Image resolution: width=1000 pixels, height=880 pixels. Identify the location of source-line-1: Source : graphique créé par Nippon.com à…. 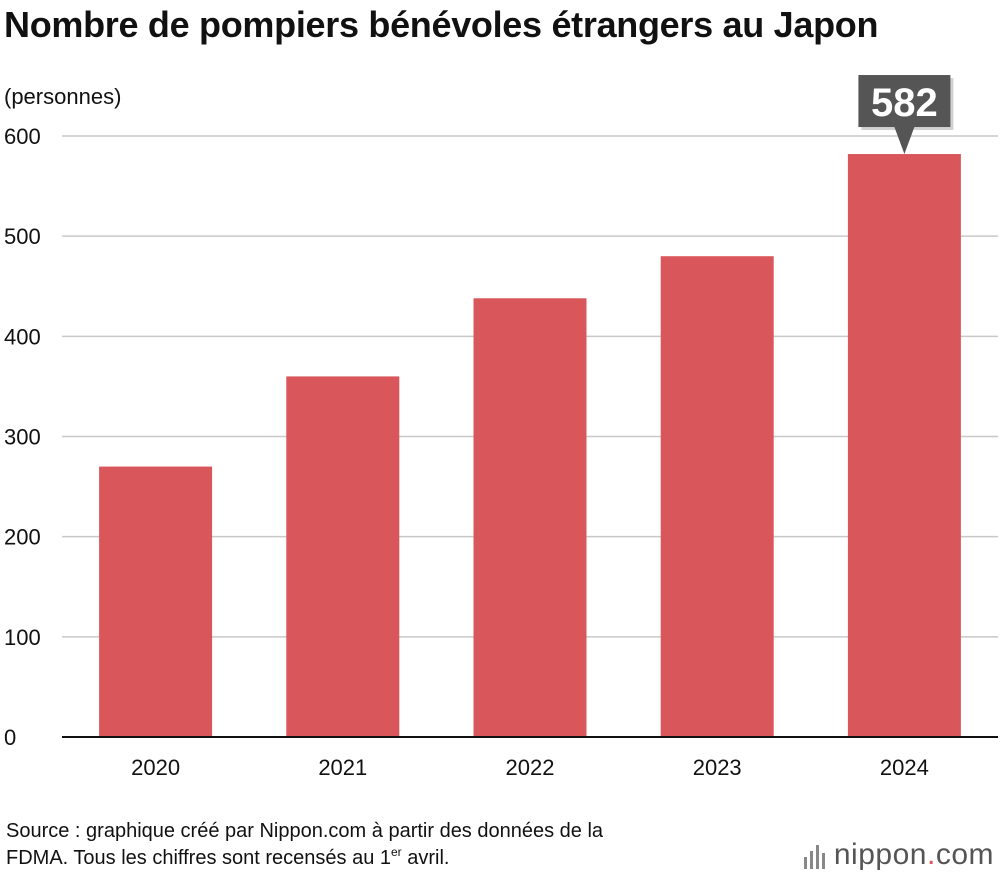
(305, 831).